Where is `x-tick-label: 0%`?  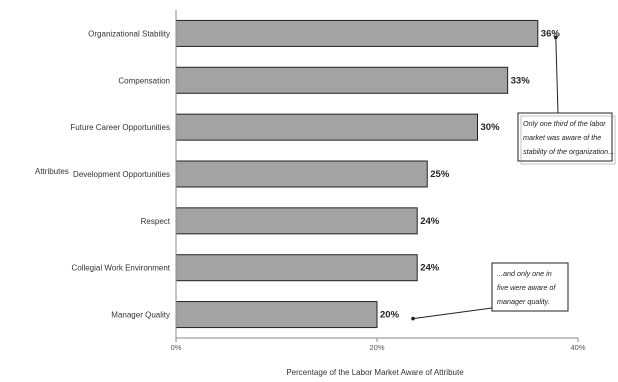 x-tick-label: 0% is located at coordinates (176, 347).